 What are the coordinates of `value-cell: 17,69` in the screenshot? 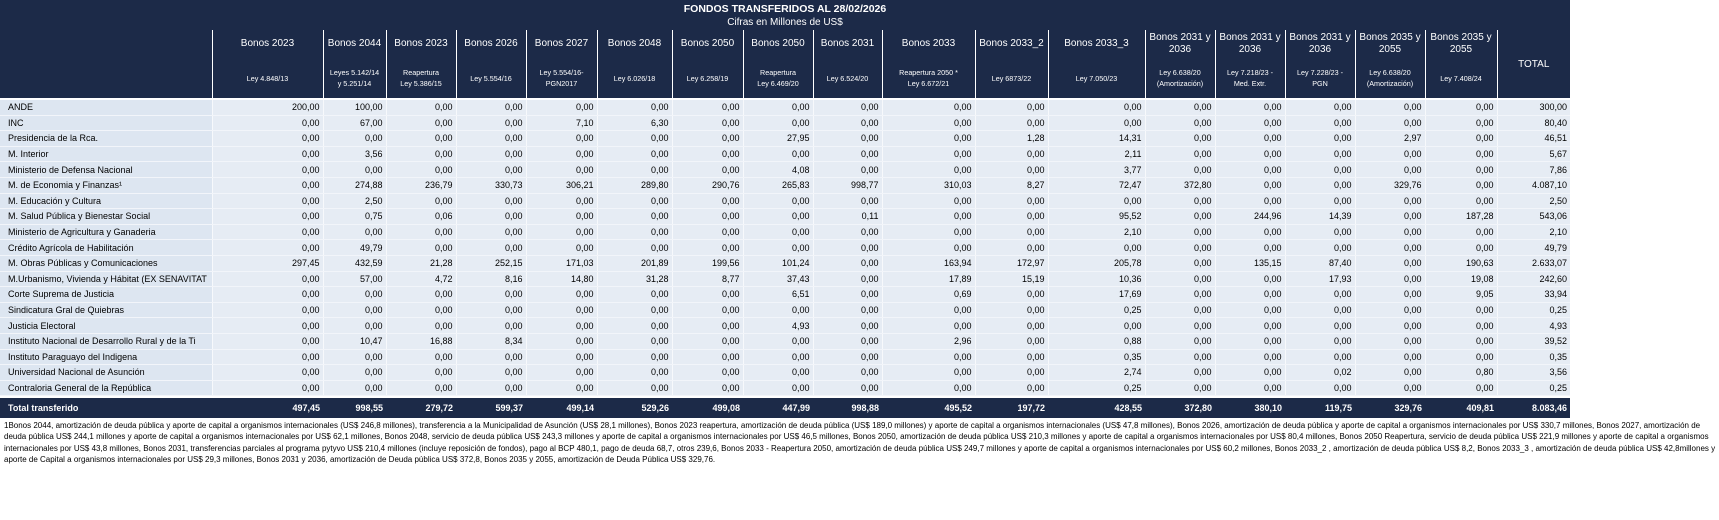 It's located at (1096, 294).